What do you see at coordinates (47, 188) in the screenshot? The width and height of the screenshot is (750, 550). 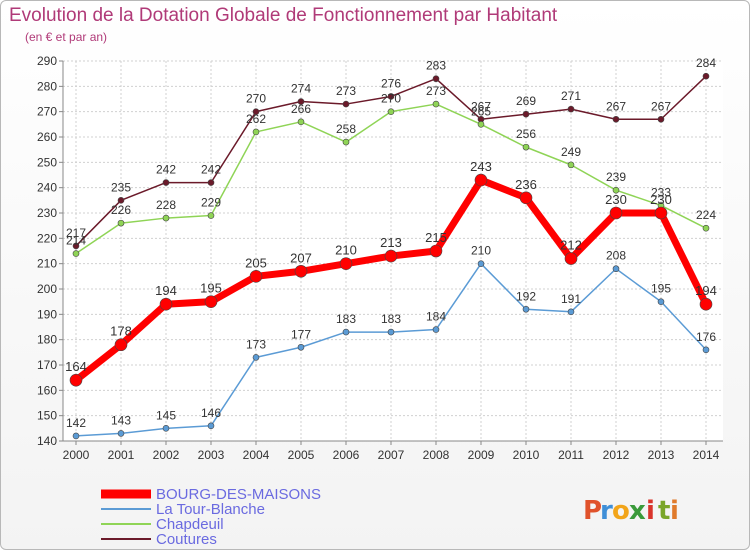 I see `y-tick-label: 240` at bounding box center [47, 188].